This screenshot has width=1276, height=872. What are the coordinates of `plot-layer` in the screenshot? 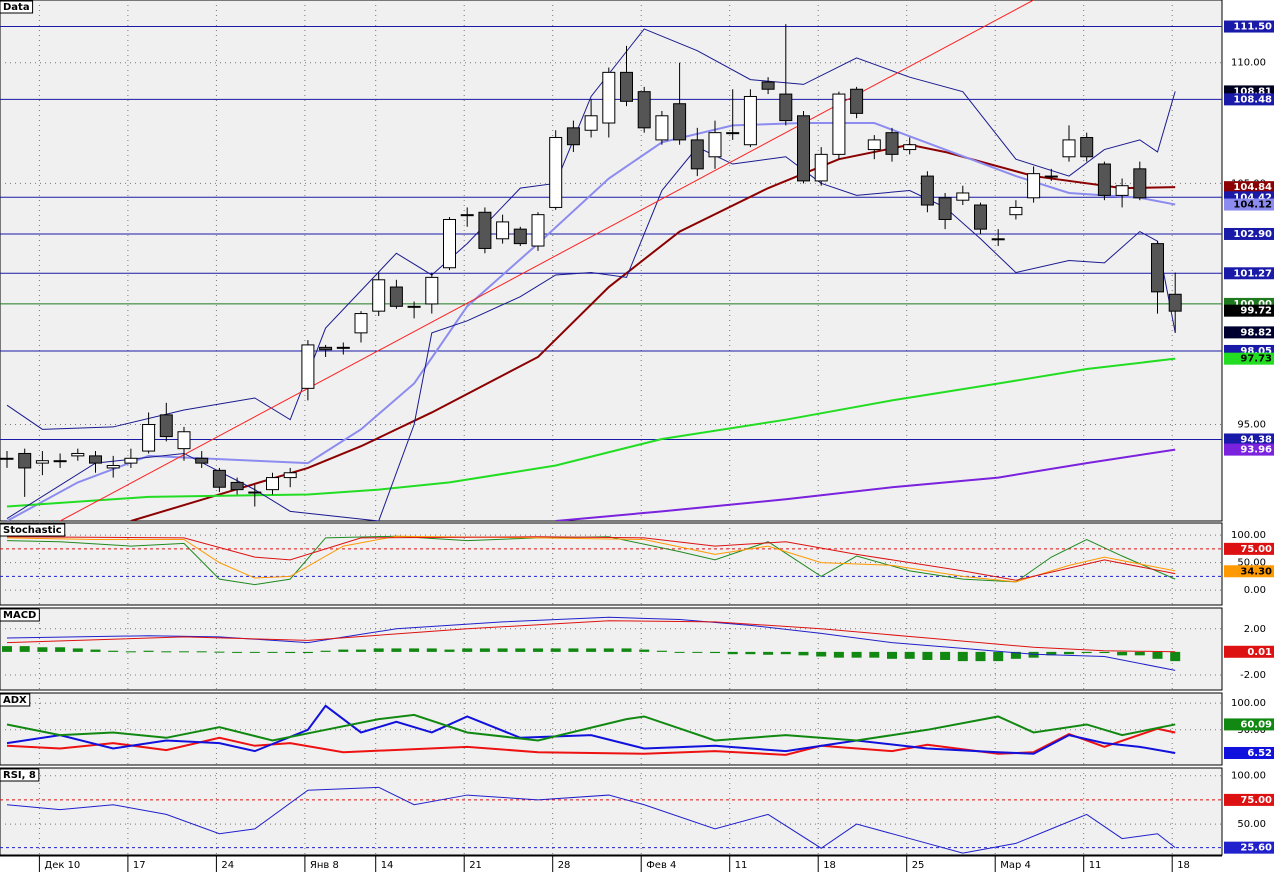 It's located at (611, 729).